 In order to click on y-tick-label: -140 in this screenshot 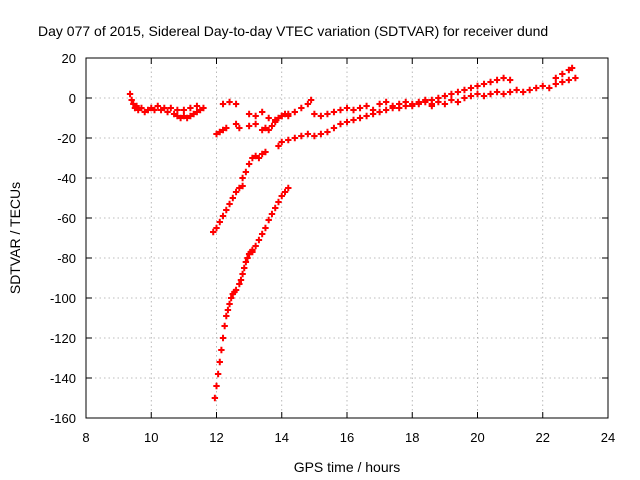, I will do `click(63, 378)`.